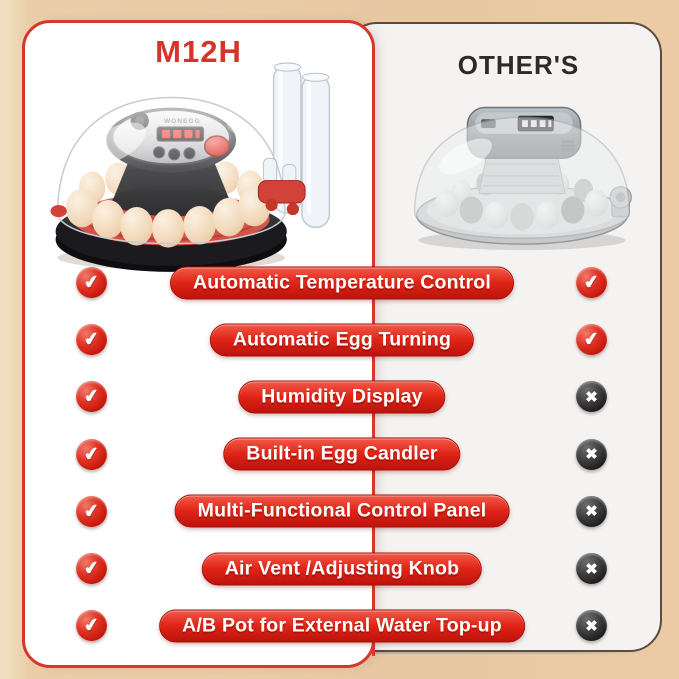 This screenshot has height=679, width=679. Describe the element at coordinates (518, 65) in the screenshot. I see `others-title: OTHER'S` at that location.